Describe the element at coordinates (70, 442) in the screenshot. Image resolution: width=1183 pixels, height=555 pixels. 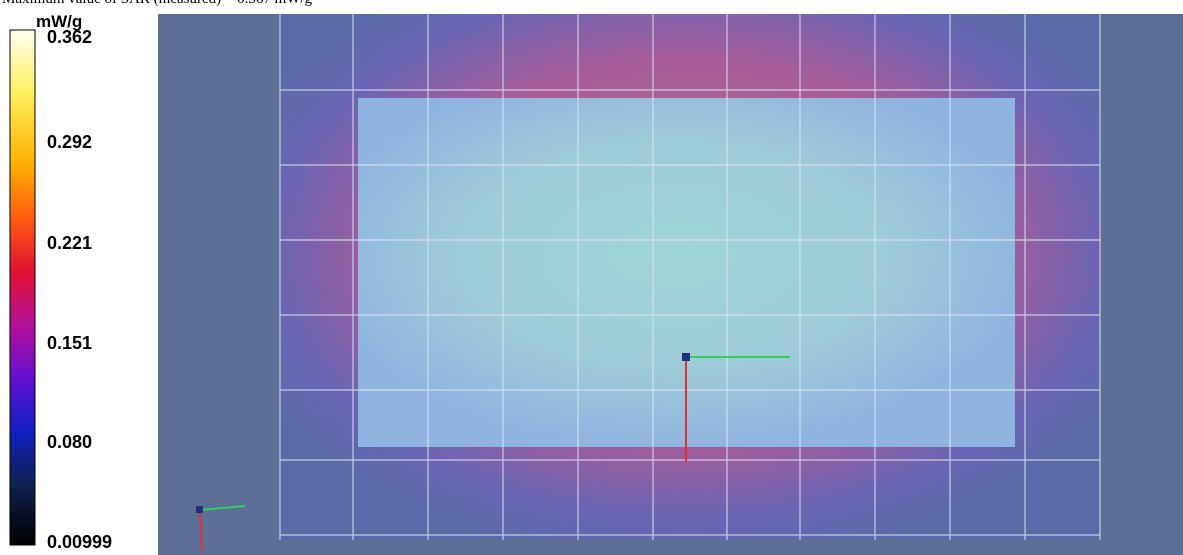
I see `colorbar-label: 0.080` at that location.